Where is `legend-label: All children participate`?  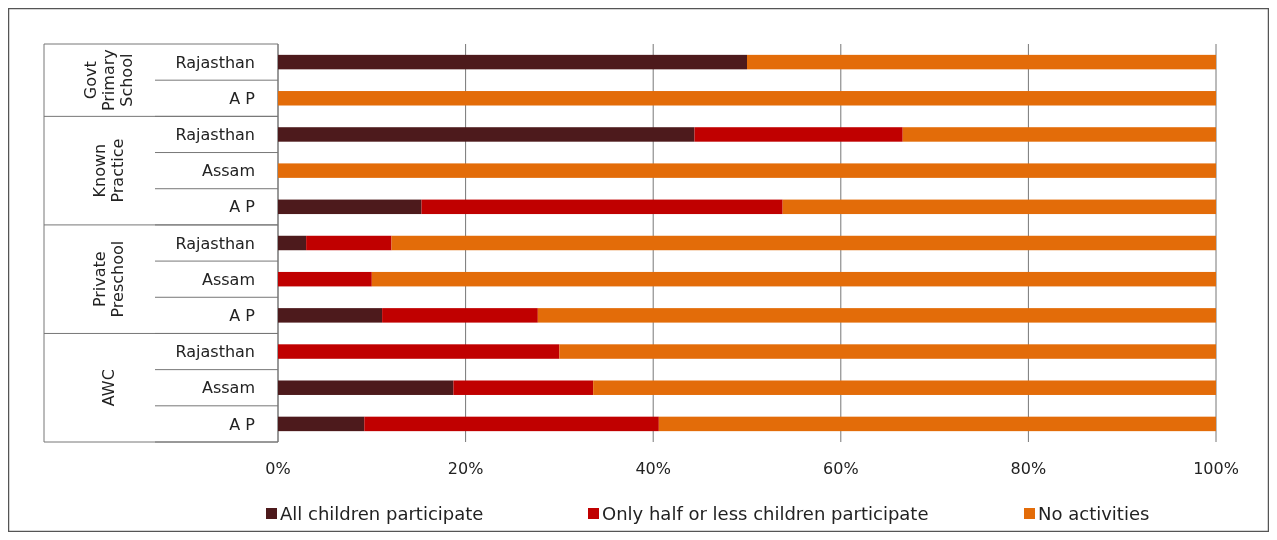
legend-label: All children participate is located at coordinates (382, 514).